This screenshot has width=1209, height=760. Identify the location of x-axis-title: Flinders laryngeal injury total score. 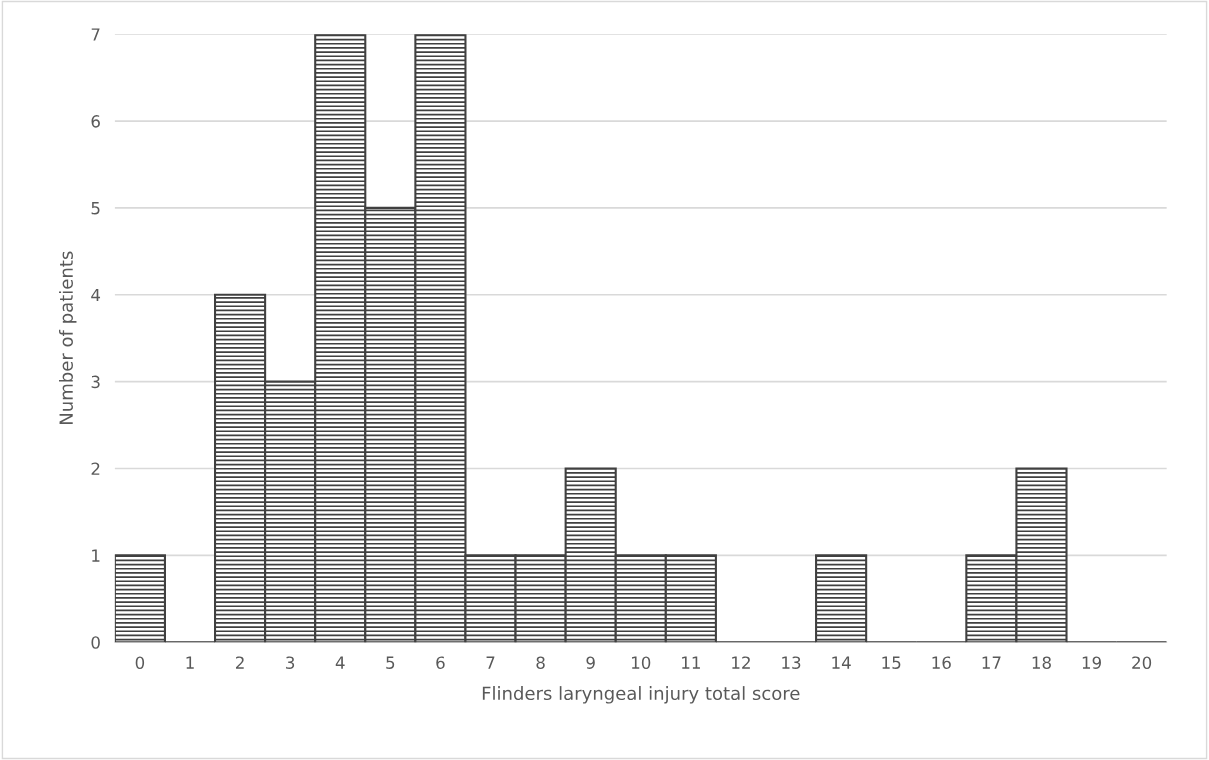
(641, 695).